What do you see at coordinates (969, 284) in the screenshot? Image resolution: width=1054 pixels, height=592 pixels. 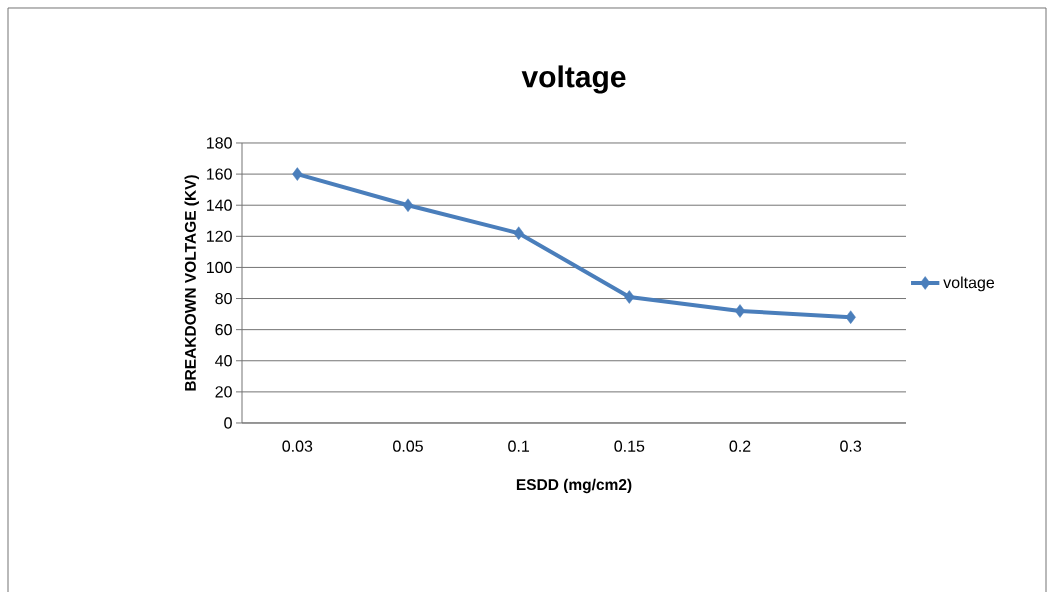 I see `legend-label: voltage` at bounding box center [969, 284].